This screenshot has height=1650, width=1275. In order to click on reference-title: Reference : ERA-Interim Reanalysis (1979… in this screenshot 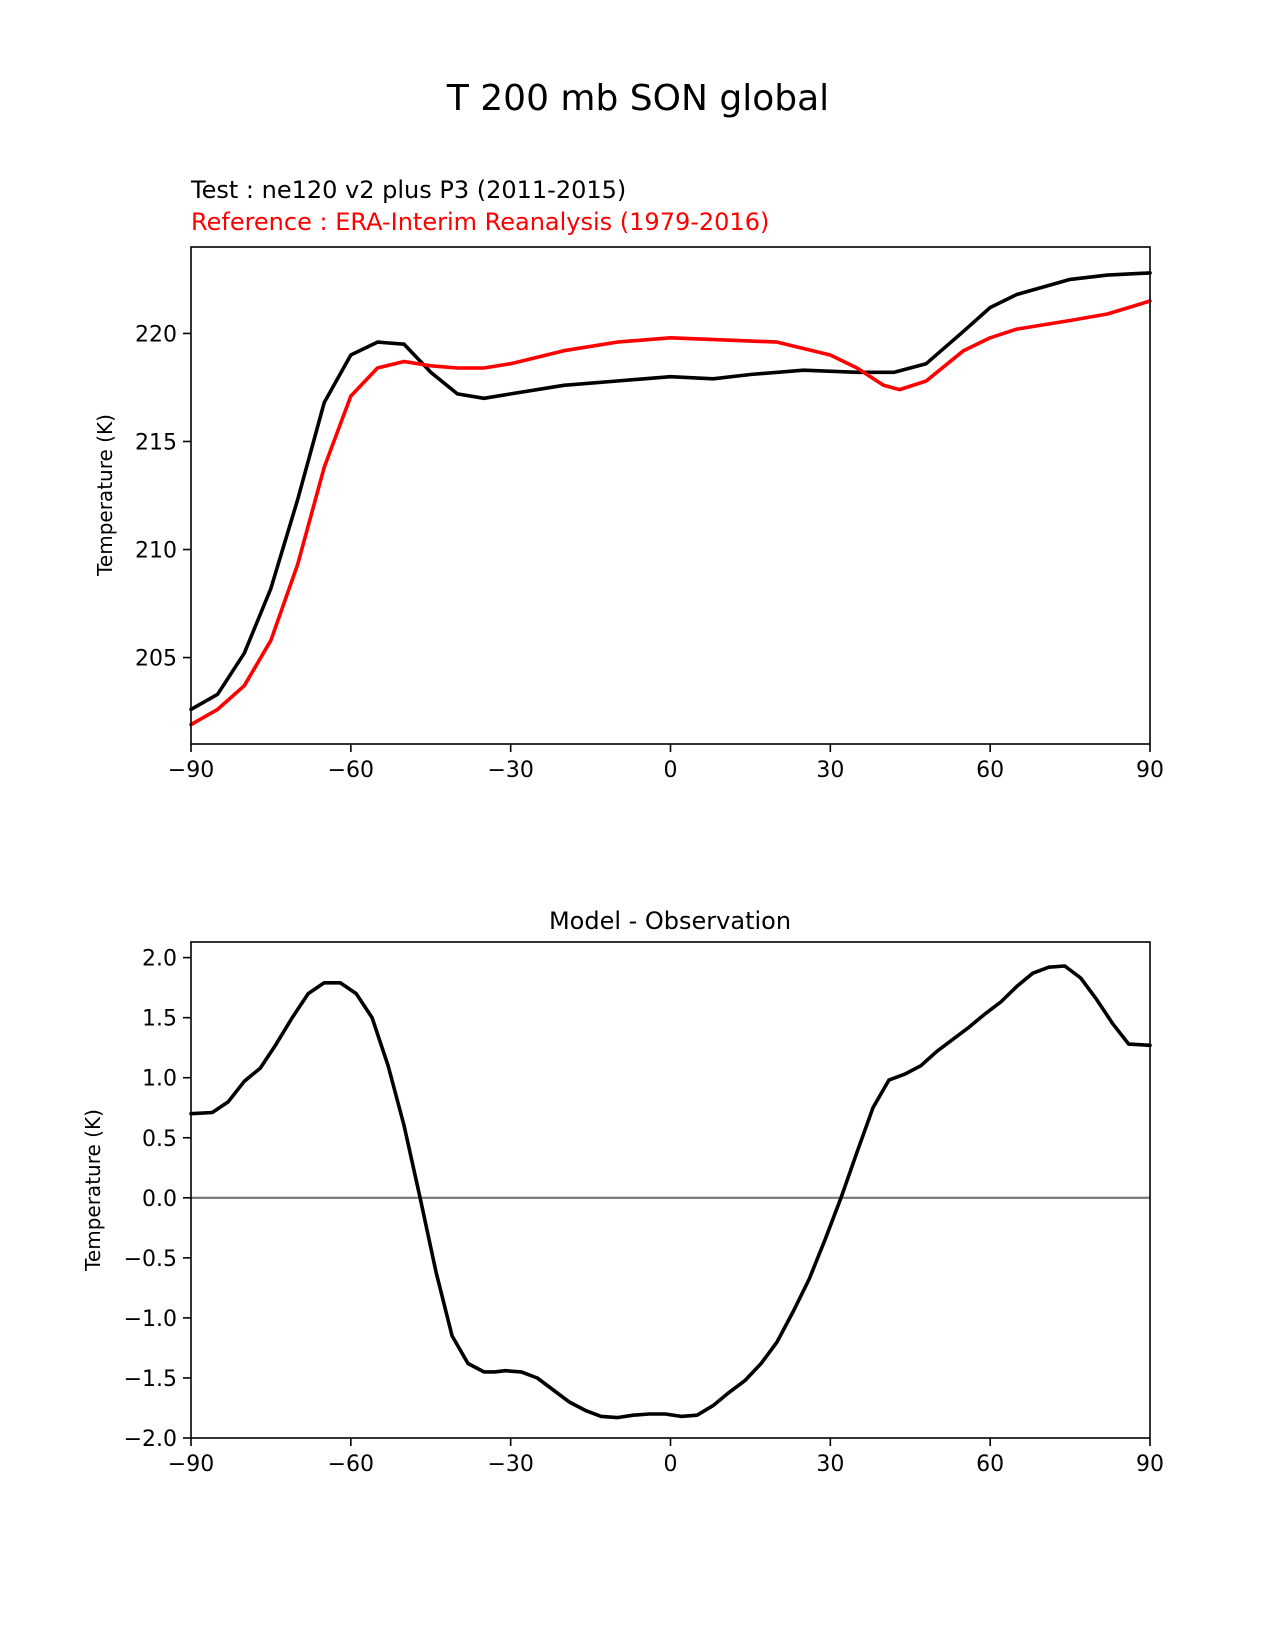, I will do `click(480, 222)`.